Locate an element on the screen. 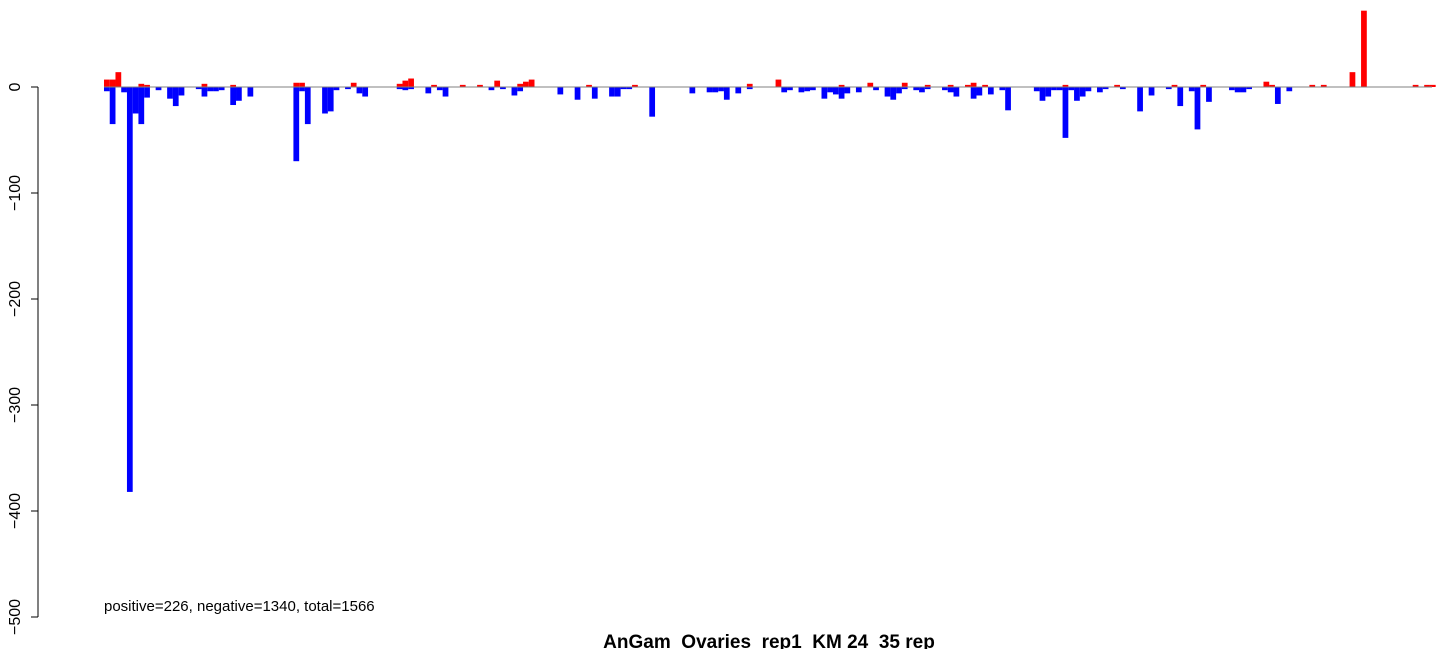 The image size is (1444, 649). chart-title: AnGam_Ovaries_rep1_KM 24_35 rep is located at coordinates (769, 640).